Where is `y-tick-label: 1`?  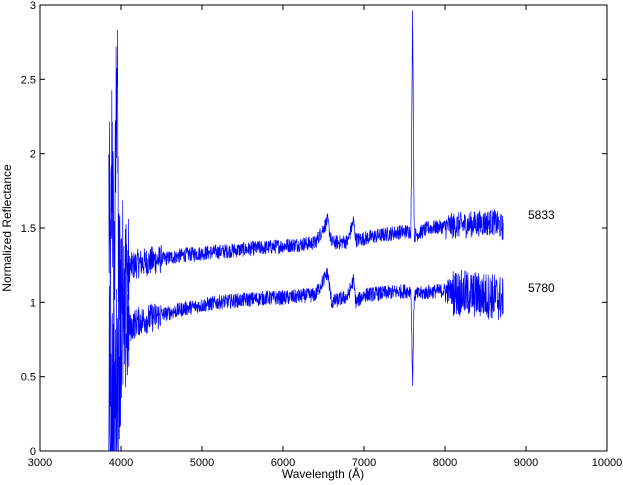 y-tick-label: 1 is located at coordinates (33, 303).